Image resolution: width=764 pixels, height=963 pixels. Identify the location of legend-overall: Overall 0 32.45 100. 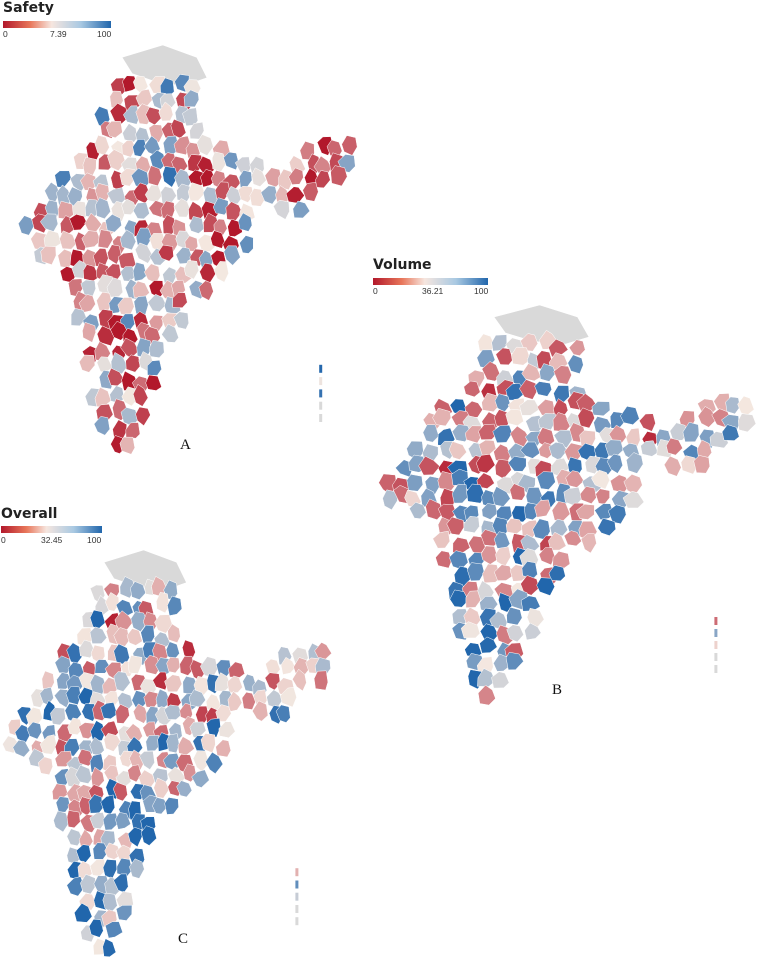
(53, 526).